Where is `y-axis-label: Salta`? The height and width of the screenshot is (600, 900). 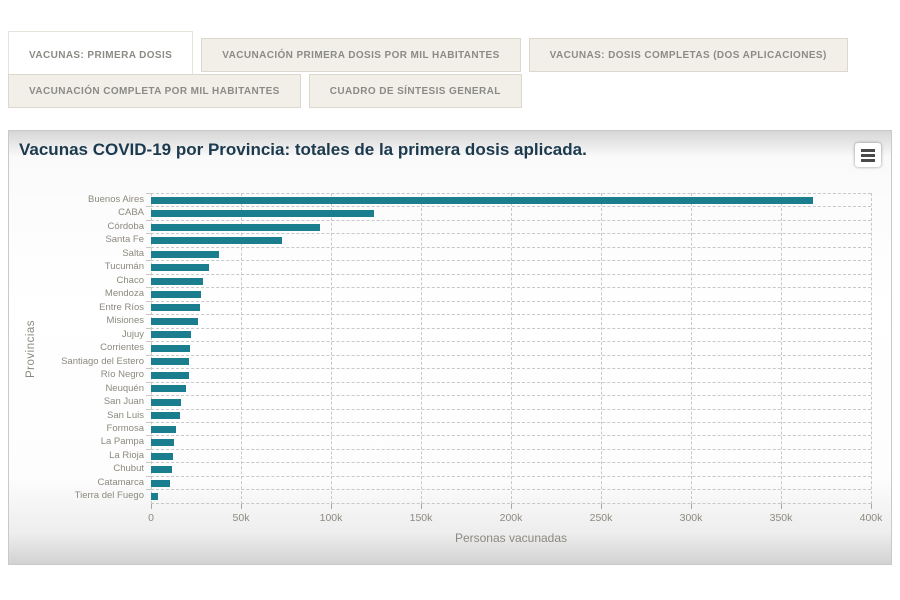
y-axis-label: Salta is located at coordinates (133, 253).